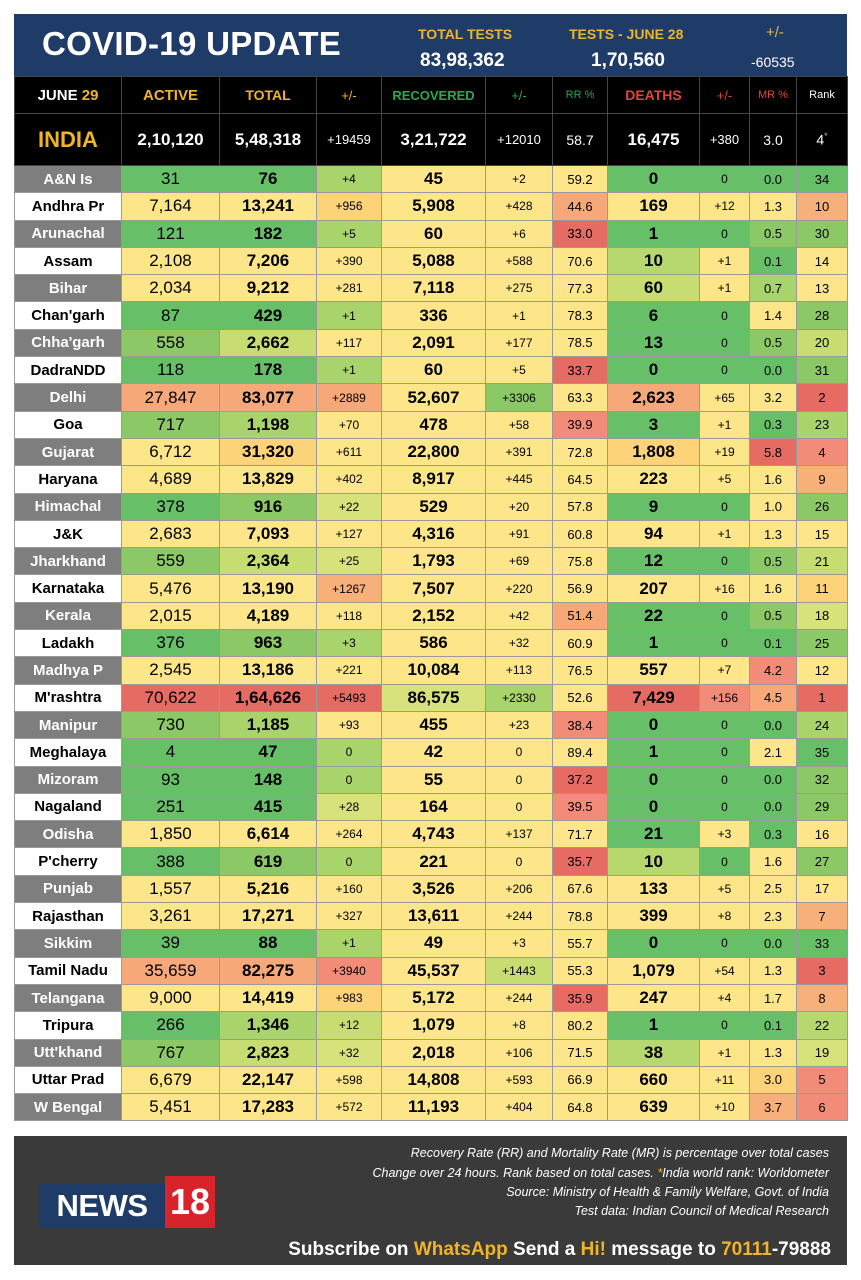 Image resolution: width=861 pixels, height=1280 pixels. What do you see at coordinates (465, 34) in the screenshot?
I see `total-tests-label: TOTAL TESTS` at bounding box center [465, 34].